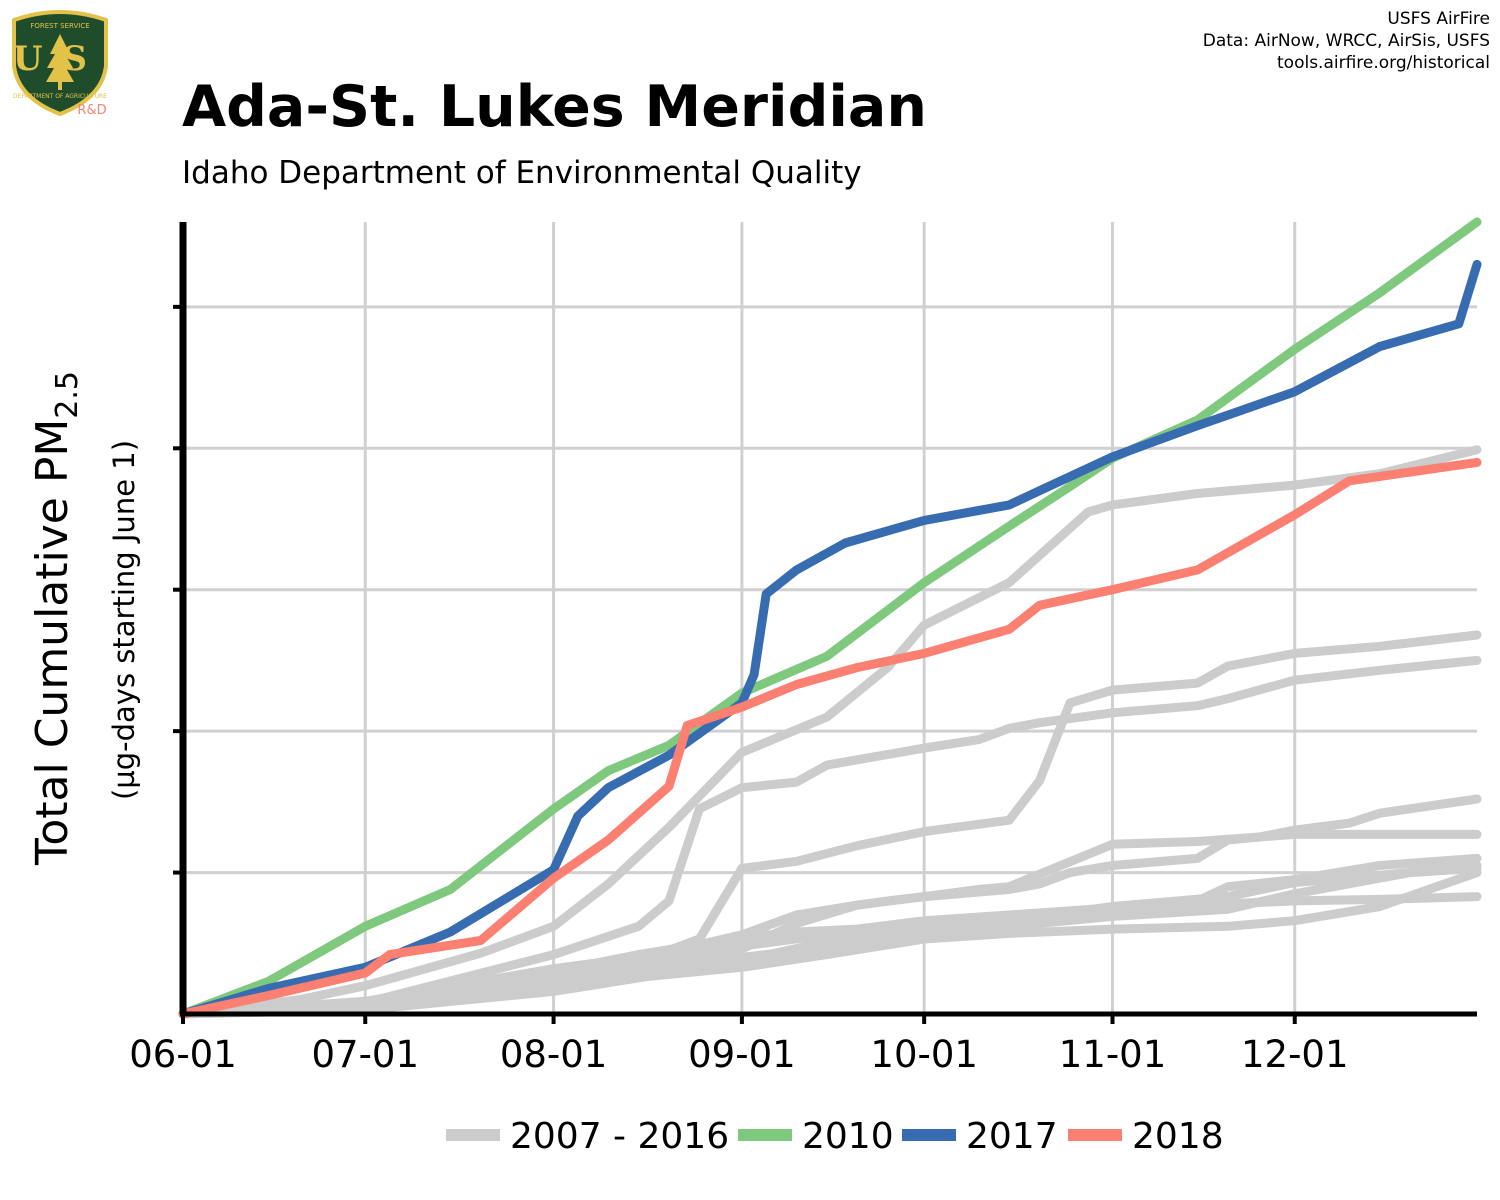 This screenshot has width=1500, height=1200. Describe the element at coordinates (124, 620) in the screenshot. I see `y-axis-secondary-label: (µg-days starting June 1)` at that location.